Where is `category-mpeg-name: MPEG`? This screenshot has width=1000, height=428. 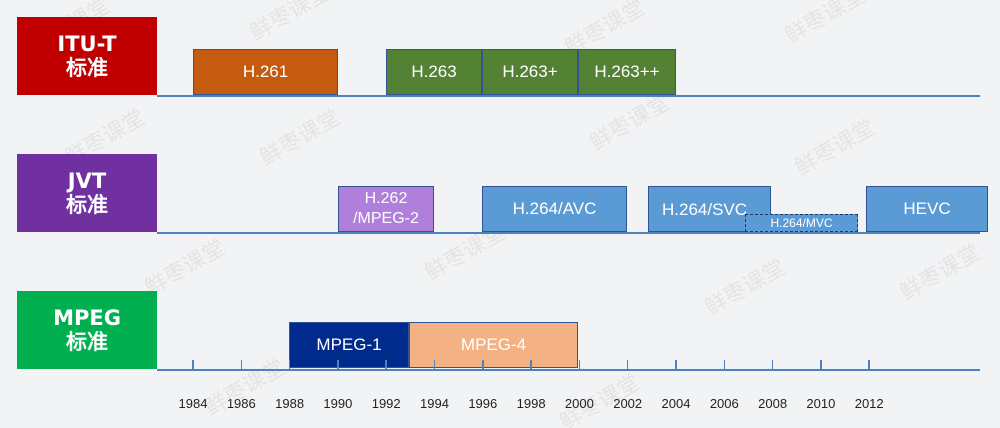 category-mpeg-name: MPEG is located at coordinates (87, 318).